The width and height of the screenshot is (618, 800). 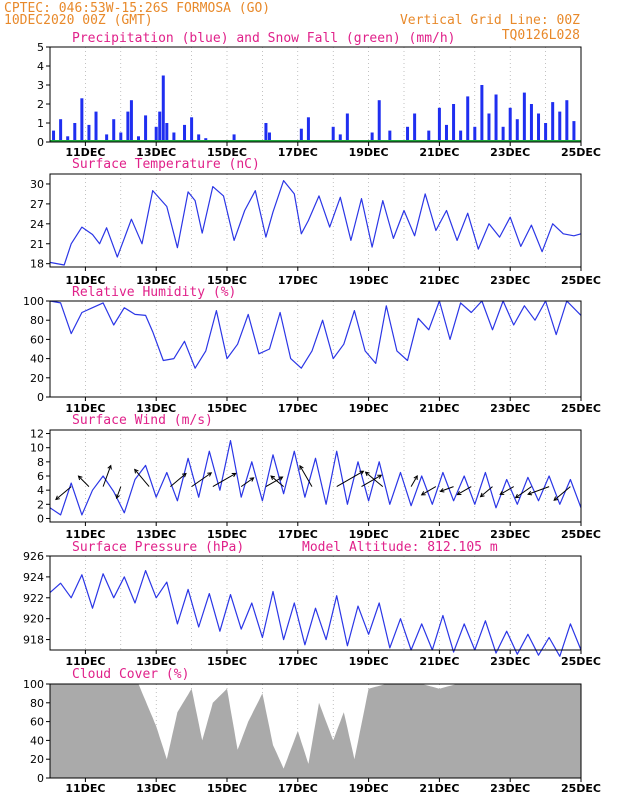 I want to click on temp-ytick-label: 24, so click(x=37, y=224).